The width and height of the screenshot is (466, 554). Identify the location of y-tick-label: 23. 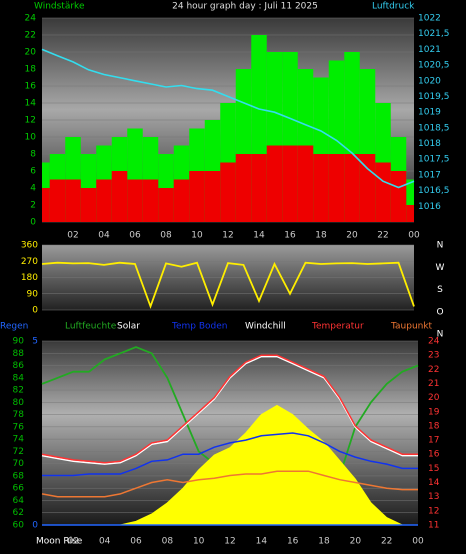
(433, 356).